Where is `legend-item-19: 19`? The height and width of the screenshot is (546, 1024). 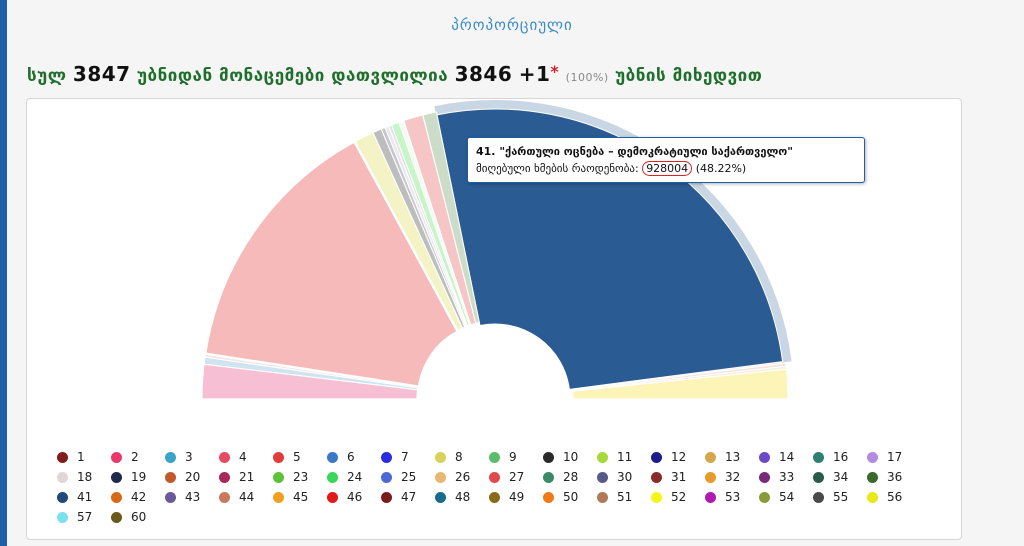
legend-item-19: 19 is located at coordinates (138, 477).